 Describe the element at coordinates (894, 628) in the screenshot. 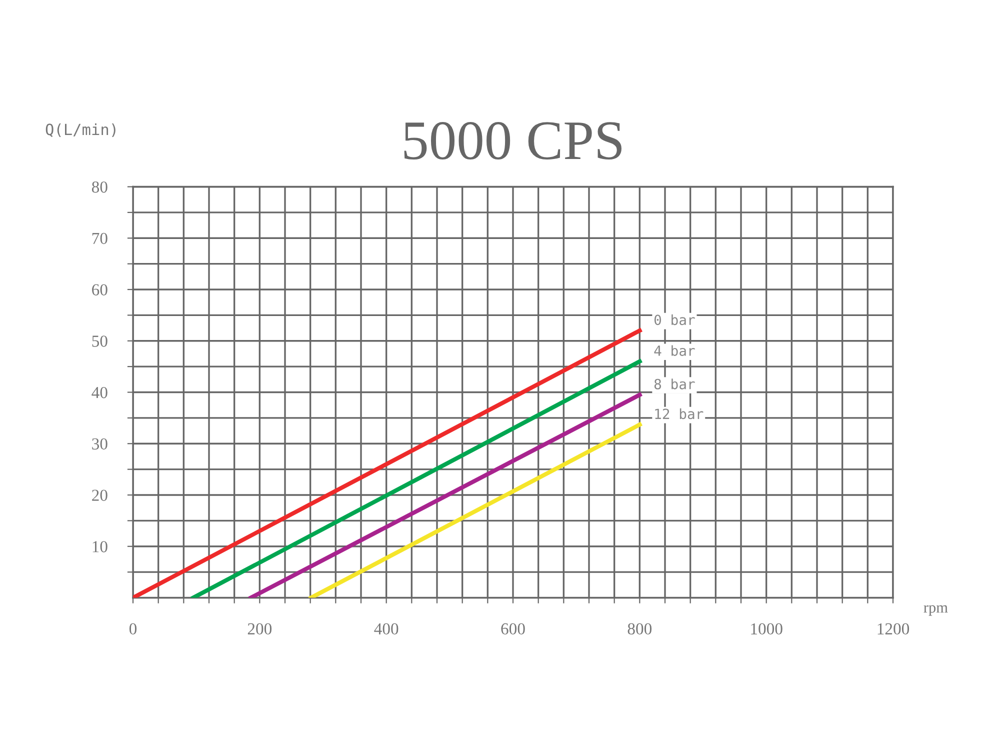

I see `x-tick-label: 1200` at that location.